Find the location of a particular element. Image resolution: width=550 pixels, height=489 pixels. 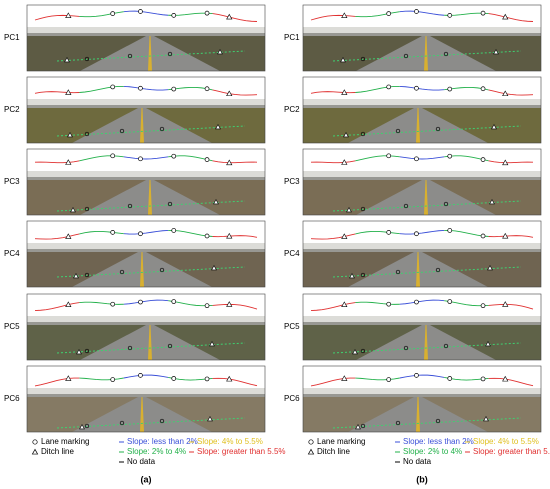

panel: PC1 is located at coordinates (135, 38).